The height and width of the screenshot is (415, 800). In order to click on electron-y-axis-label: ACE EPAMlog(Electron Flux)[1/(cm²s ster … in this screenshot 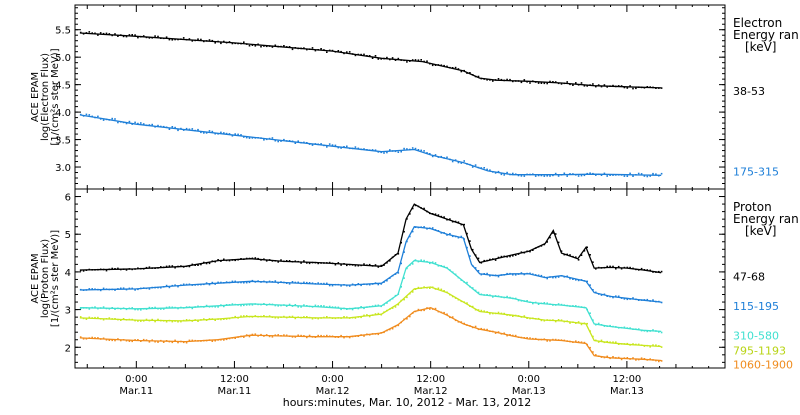, I will do `click(45, 96)`.